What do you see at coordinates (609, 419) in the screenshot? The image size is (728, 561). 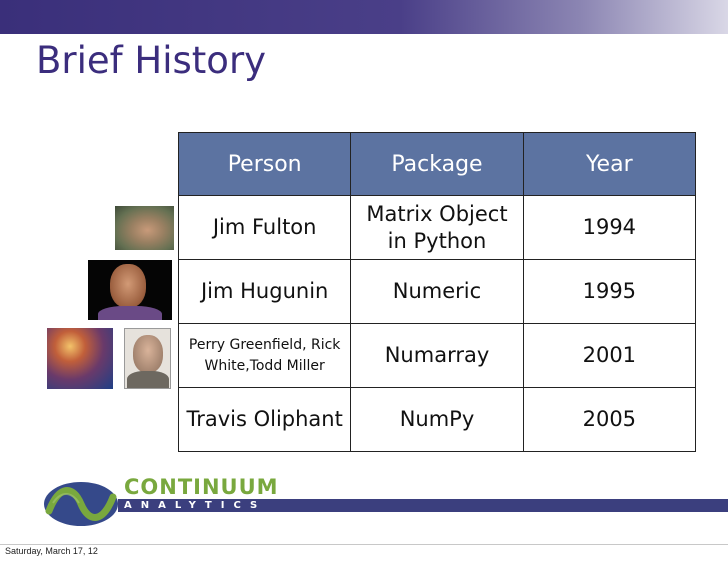 I see `cell-year: 2005` at bounding box center [609, 419].